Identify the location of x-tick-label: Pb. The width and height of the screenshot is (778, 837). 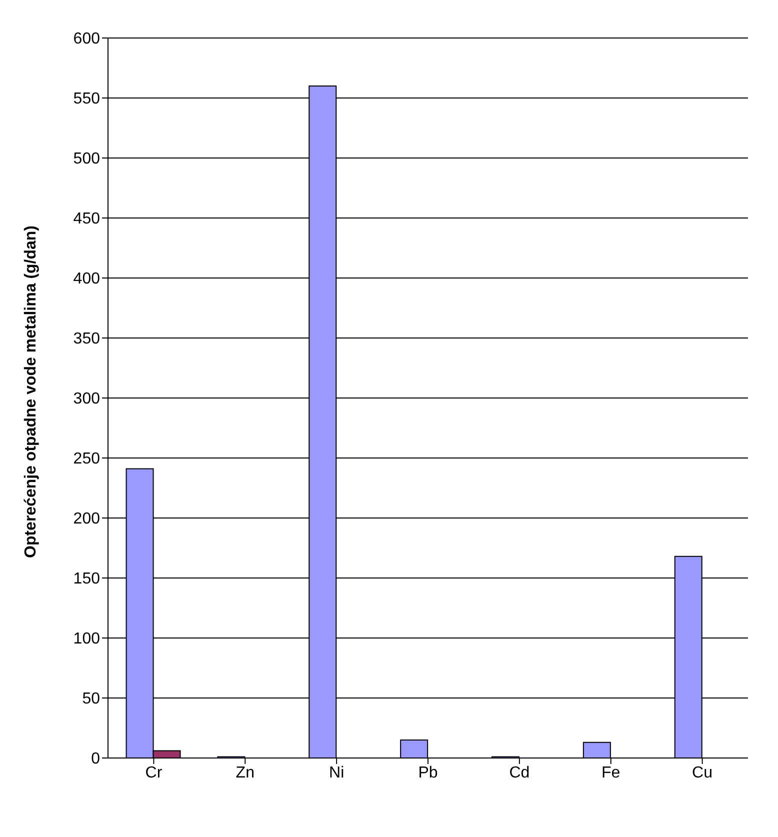
(428, 773).